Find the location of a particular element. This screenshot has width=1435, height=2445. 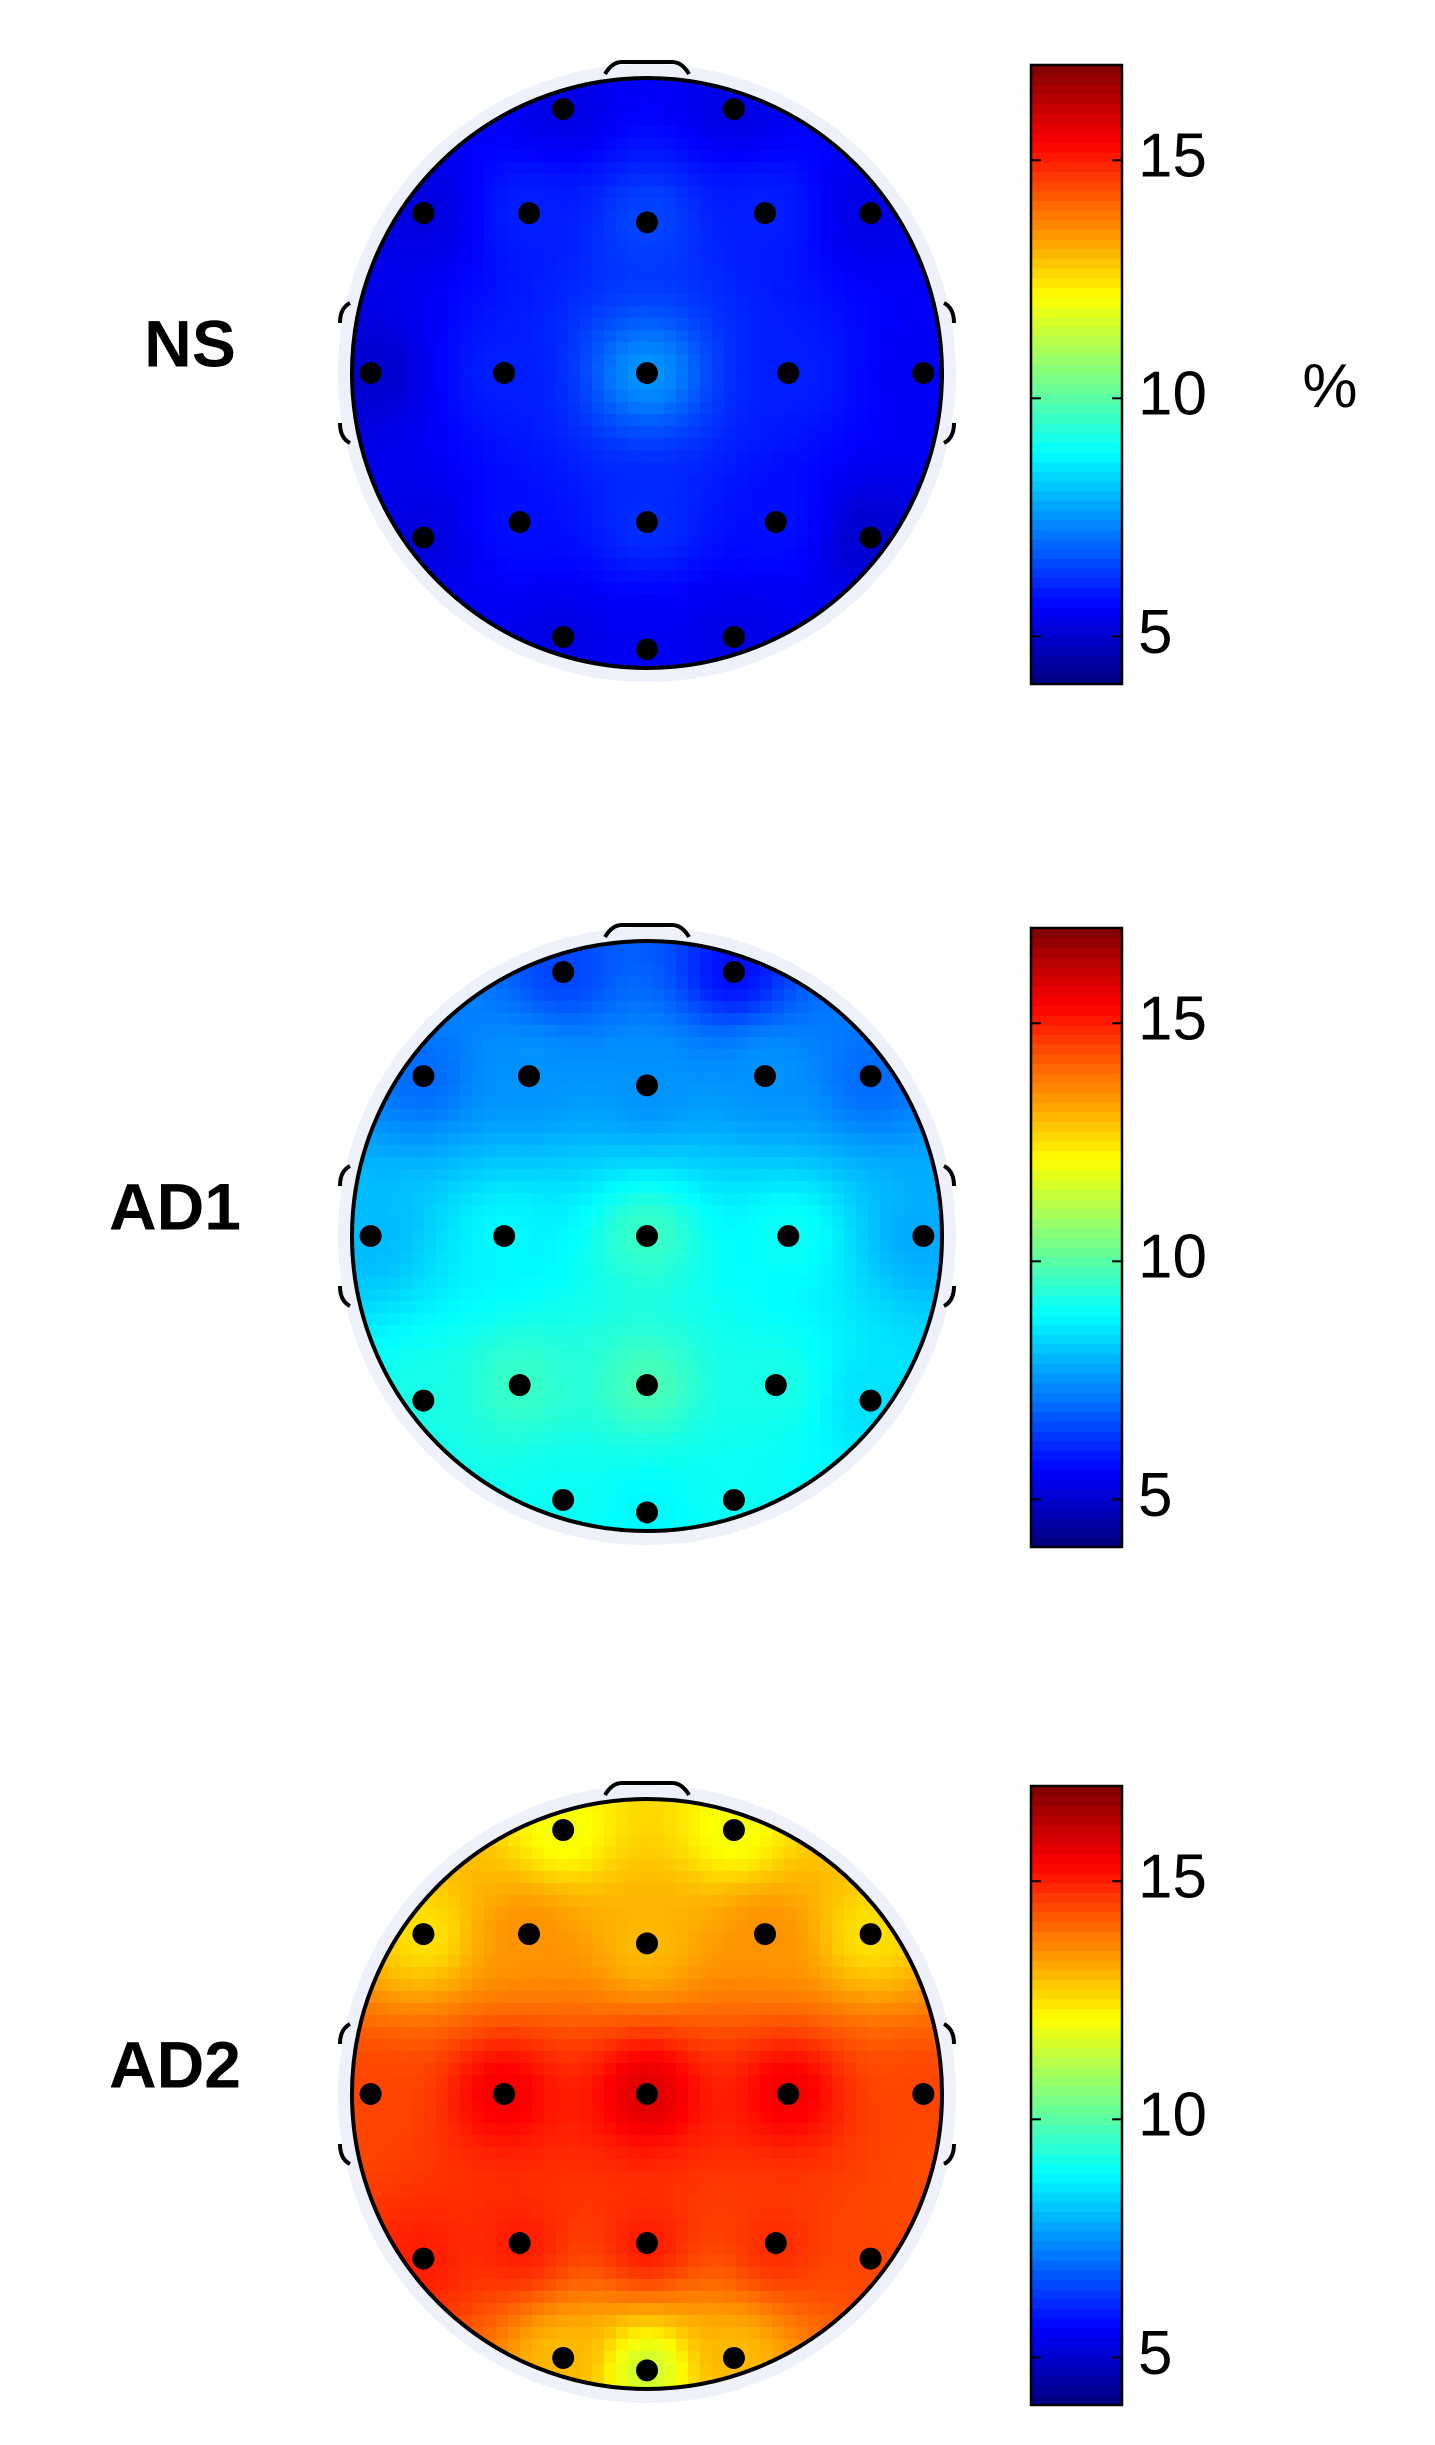

colorbar-swatch is located at coordinates (1076, 962).